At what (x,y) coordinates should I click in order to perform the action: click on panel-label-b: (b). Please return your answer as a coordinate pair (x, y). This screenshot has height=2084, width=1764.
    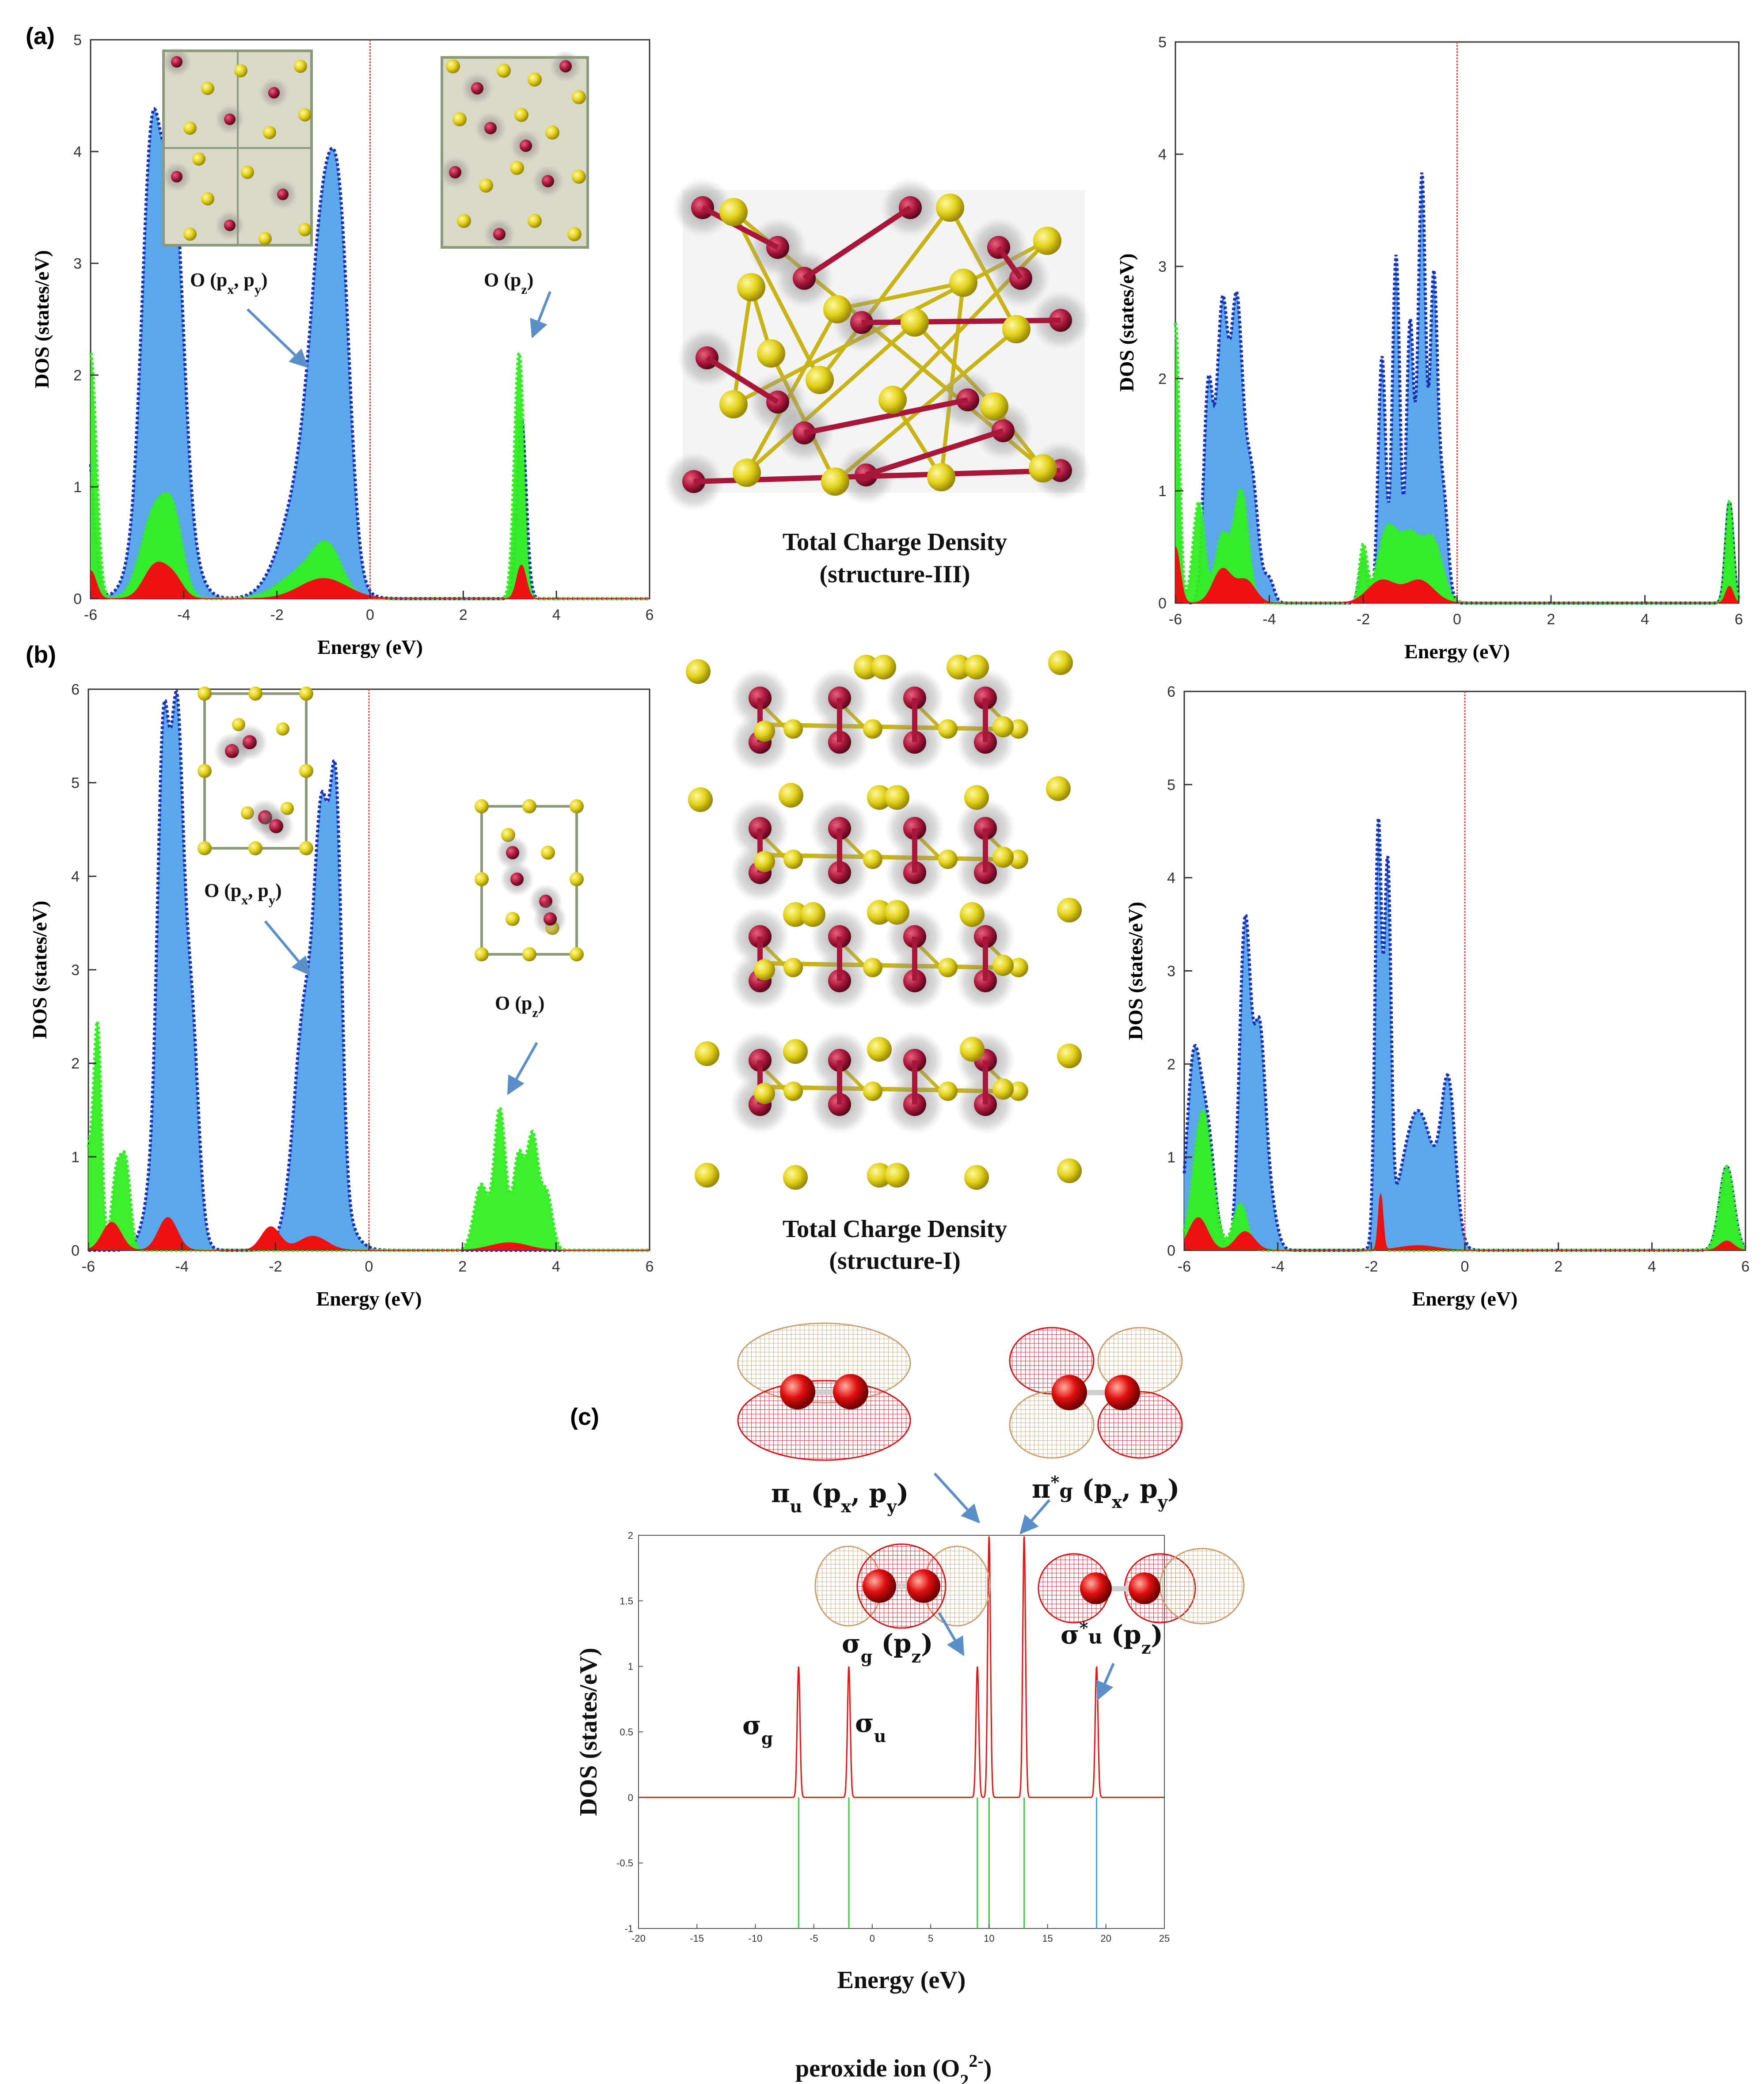
    Looking at the image, I should click on (41, 655).